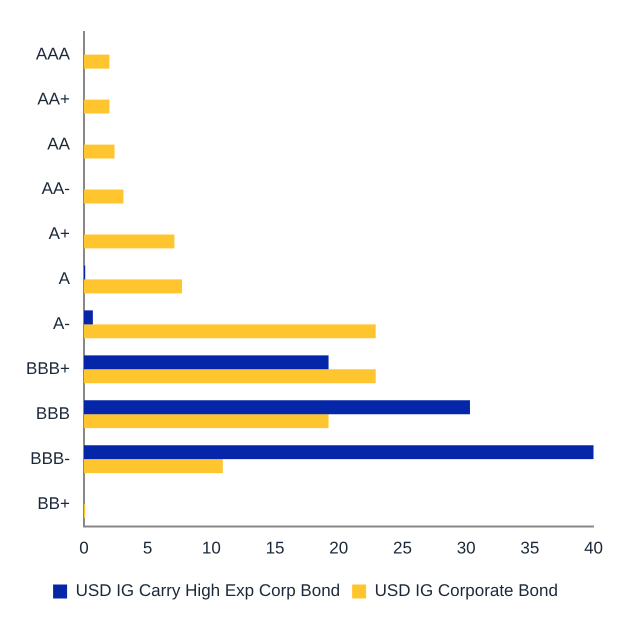 The height and width of the screenshot is (622, 623). I want to click on x-tick-label: 0, so click(84, 548).